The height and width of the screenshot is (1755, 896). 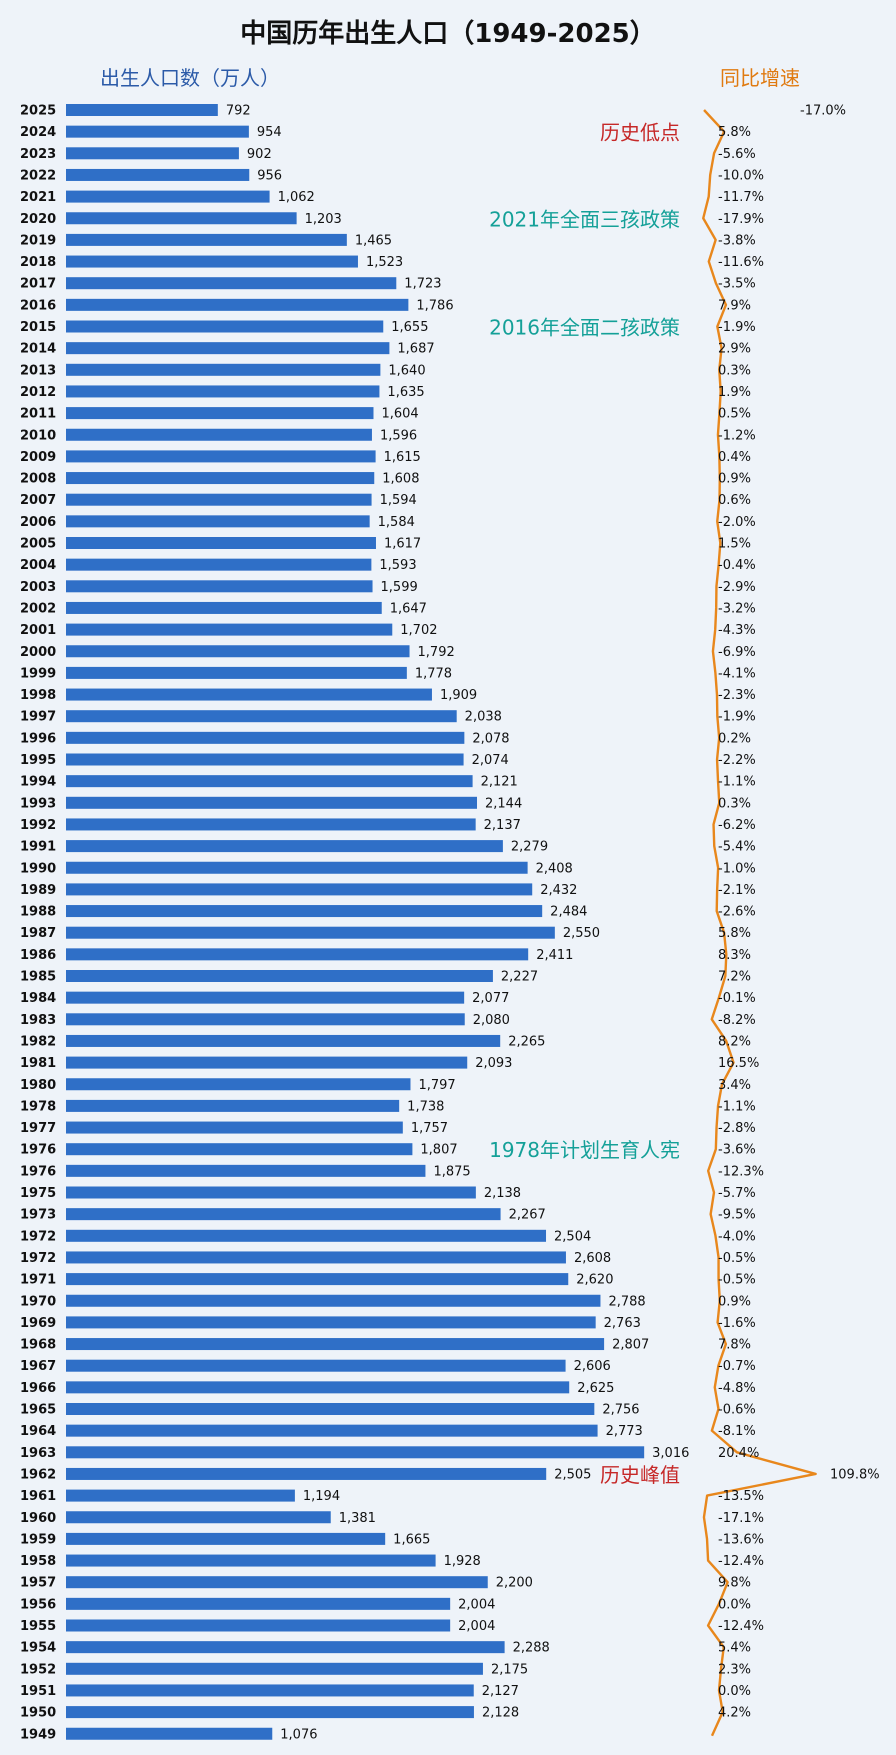 I want to click on value-label: 1,604, so click(x=399, y=414).